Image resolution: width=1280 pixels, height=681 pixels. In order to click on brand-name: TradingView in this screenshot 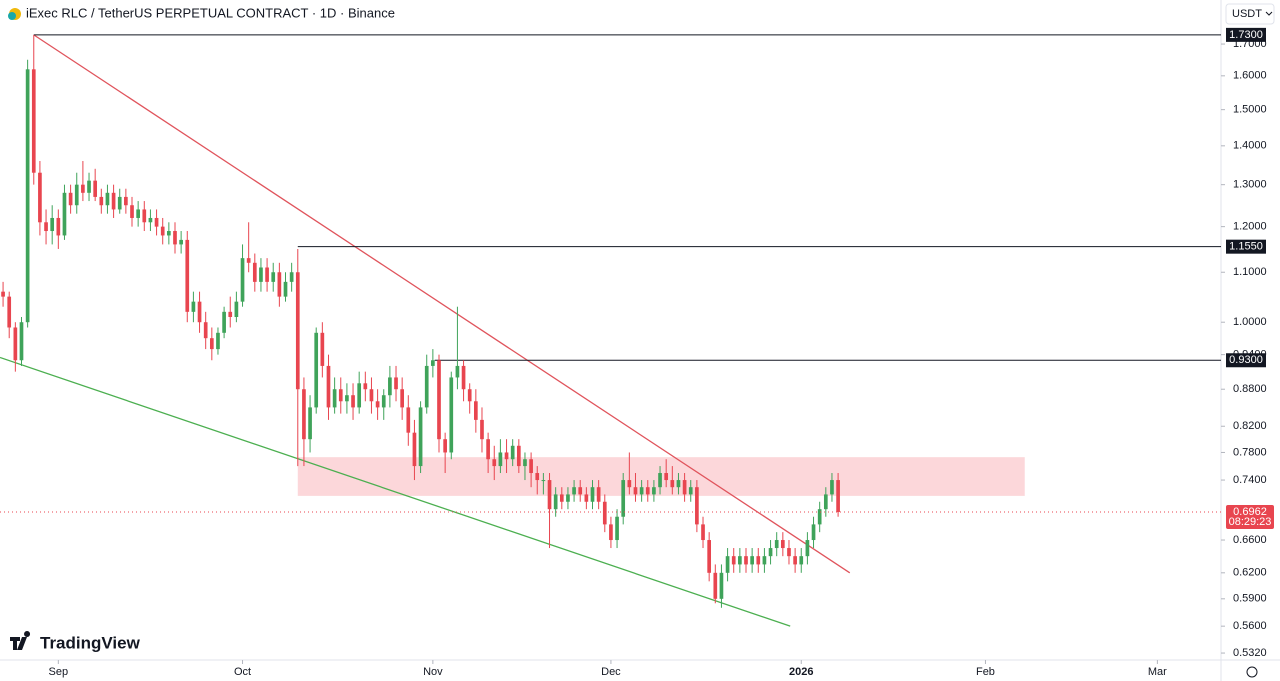, I will do `click(90, 642)`.